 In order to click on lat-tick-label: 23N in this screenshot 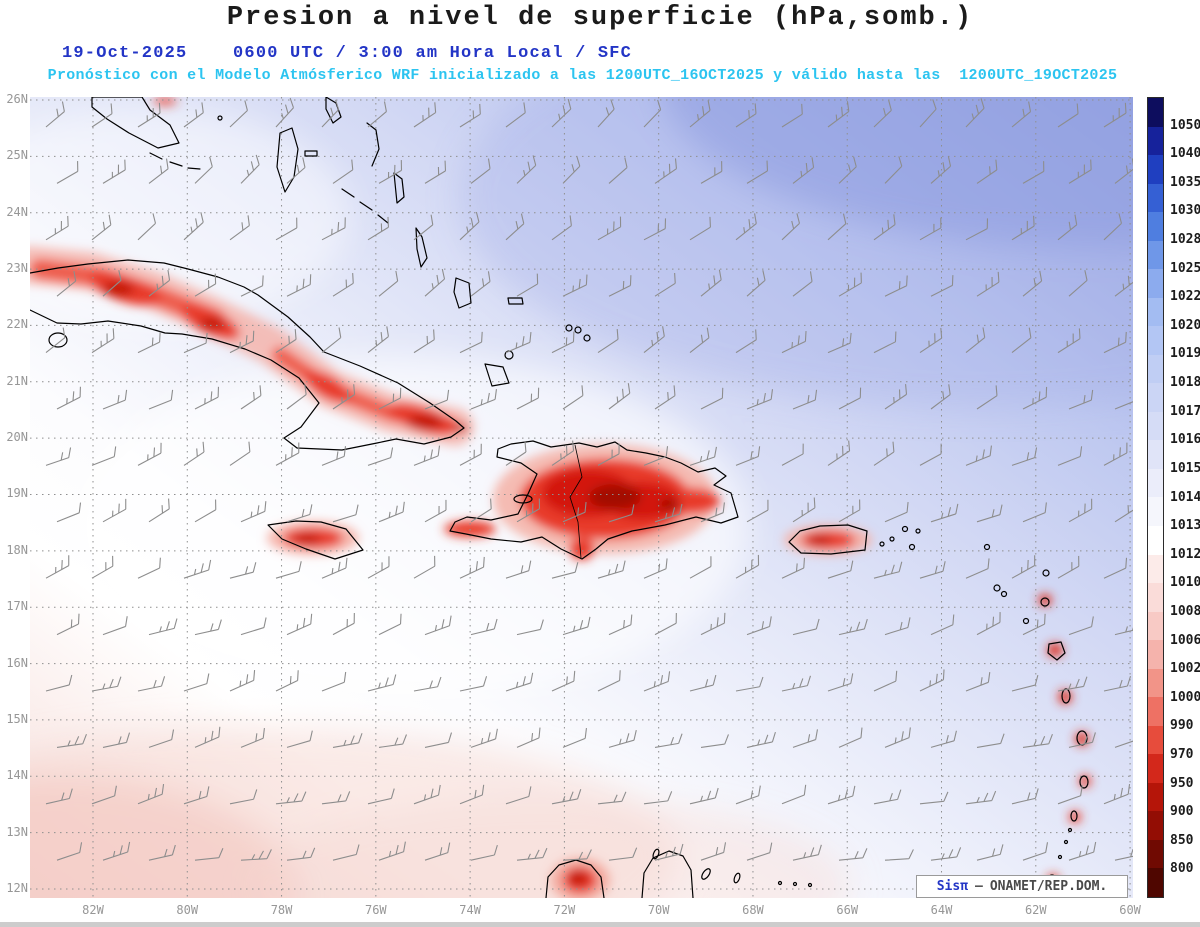, I will do `click(17, 268)`.